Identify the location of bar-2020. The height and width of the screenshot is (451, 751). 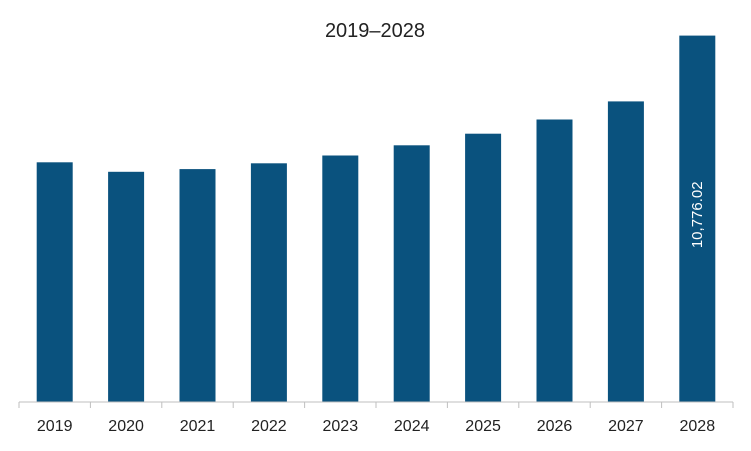
(126, 286).